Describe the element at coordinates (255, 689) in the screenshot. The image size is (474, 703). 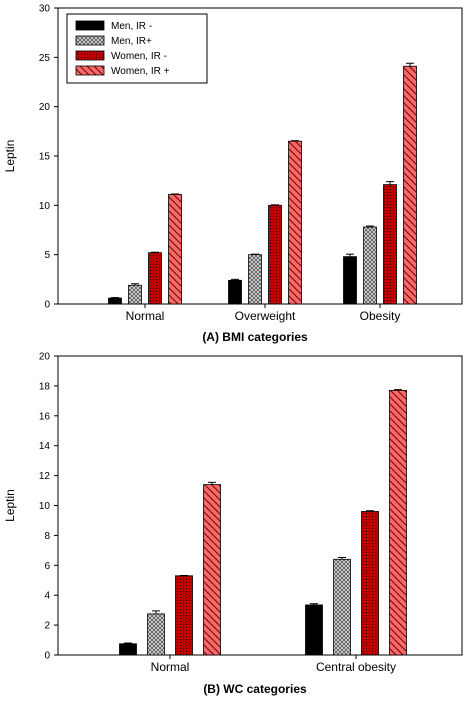
I see `chart-title: (B) WC categories` at that location.